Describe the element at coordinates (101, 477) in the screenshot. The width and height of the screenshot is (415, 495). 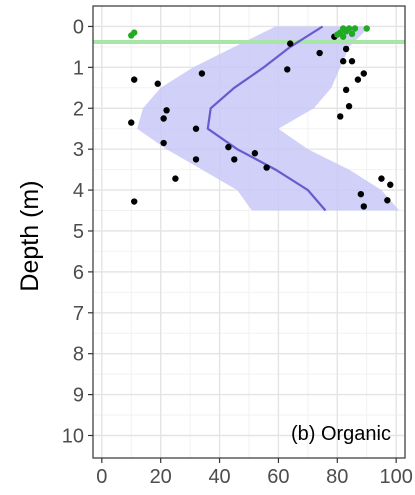
I see `x-tick-label: 0` at that location.